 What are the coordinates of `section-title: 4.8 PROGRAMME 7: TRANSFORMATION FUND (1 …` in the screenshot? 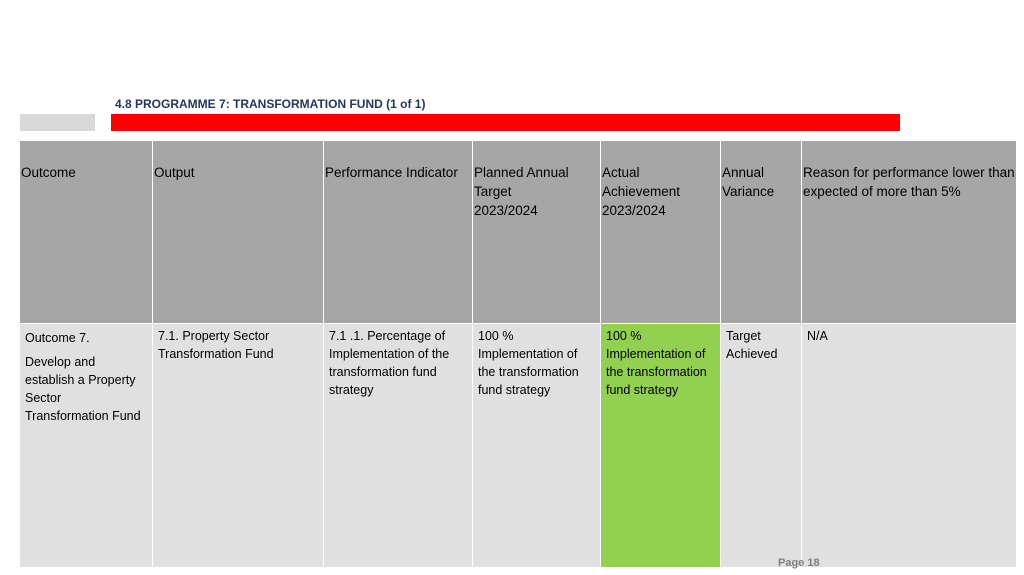 It's located at (270, 104).